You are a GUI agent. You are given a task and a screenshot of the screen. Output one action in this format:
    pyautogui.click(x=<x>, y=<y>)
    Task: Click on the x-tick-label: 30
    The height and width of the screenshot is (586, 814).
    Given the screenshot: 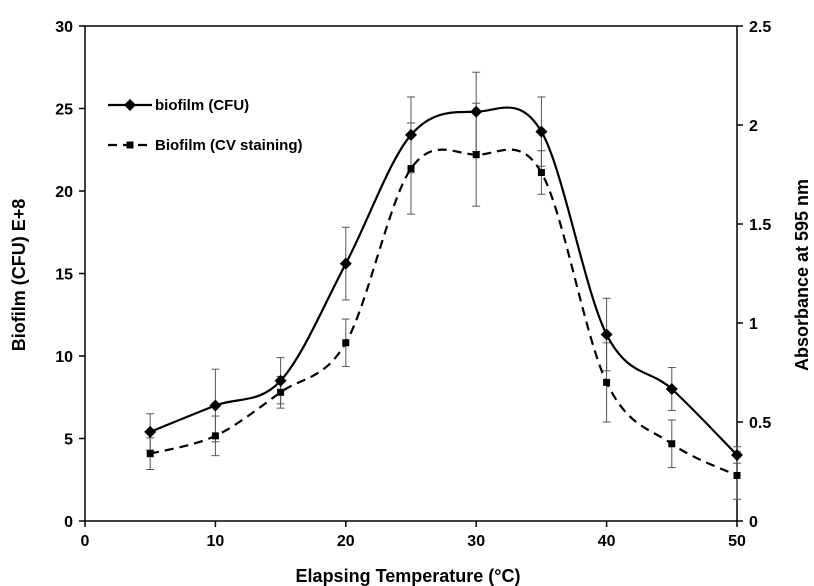 What is the action you would take?
    pyautogui.click(x=476, y=541)
    